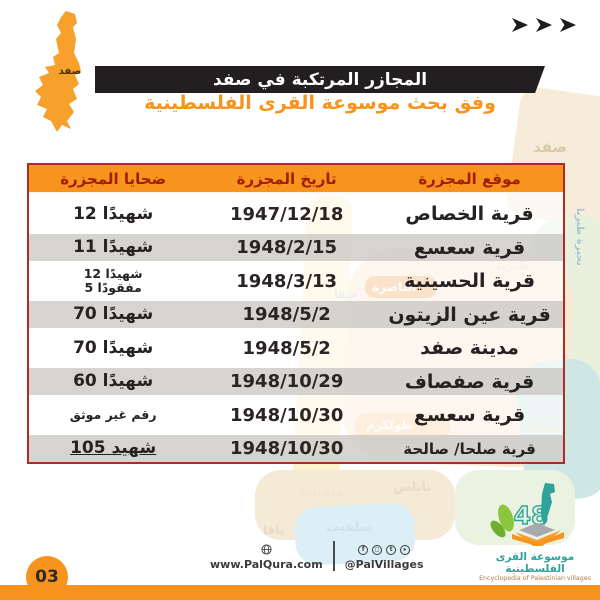  What do you see at coordinates (363, 550) in the screenshot?
I see `facebook-icon: f` at bounding box center [363, 550].